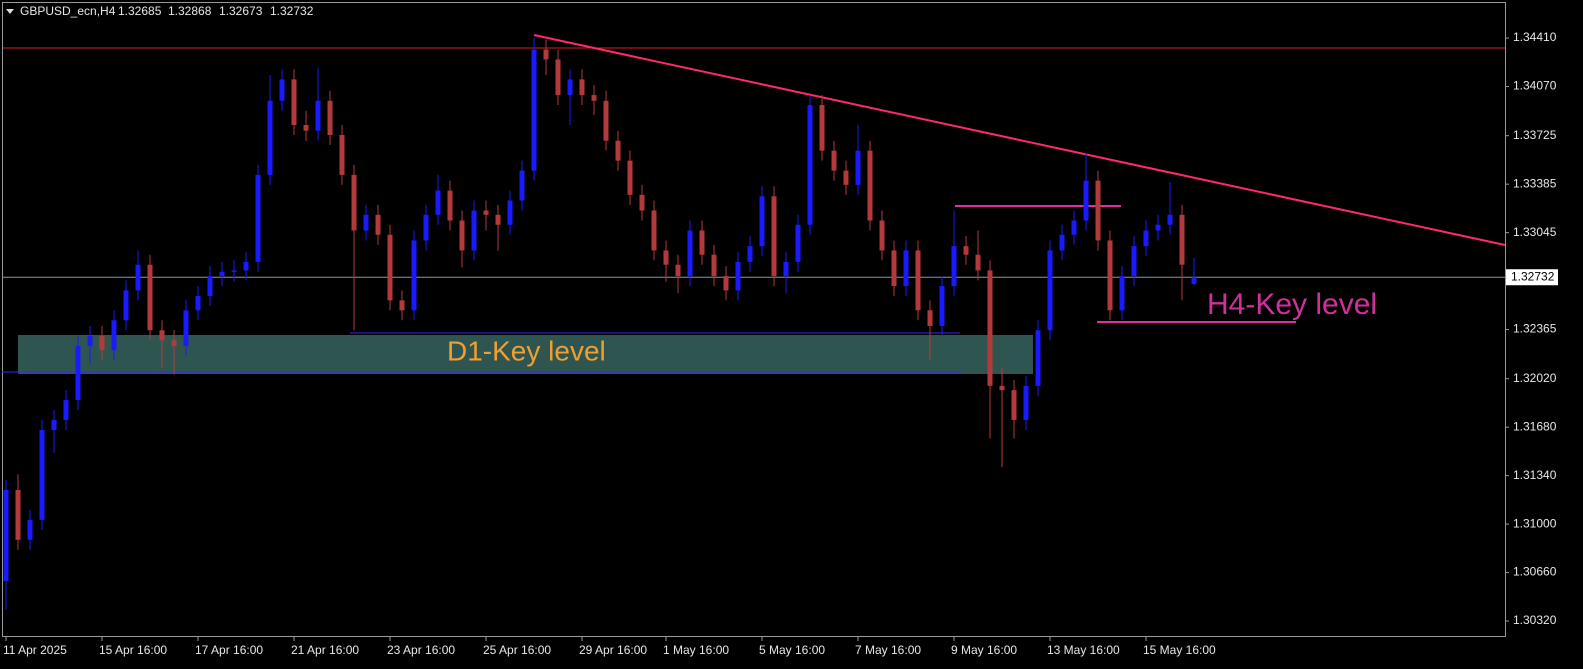 The image size is (1583, 669). I want to click on header-high: 1.32868, so click(190, 11).